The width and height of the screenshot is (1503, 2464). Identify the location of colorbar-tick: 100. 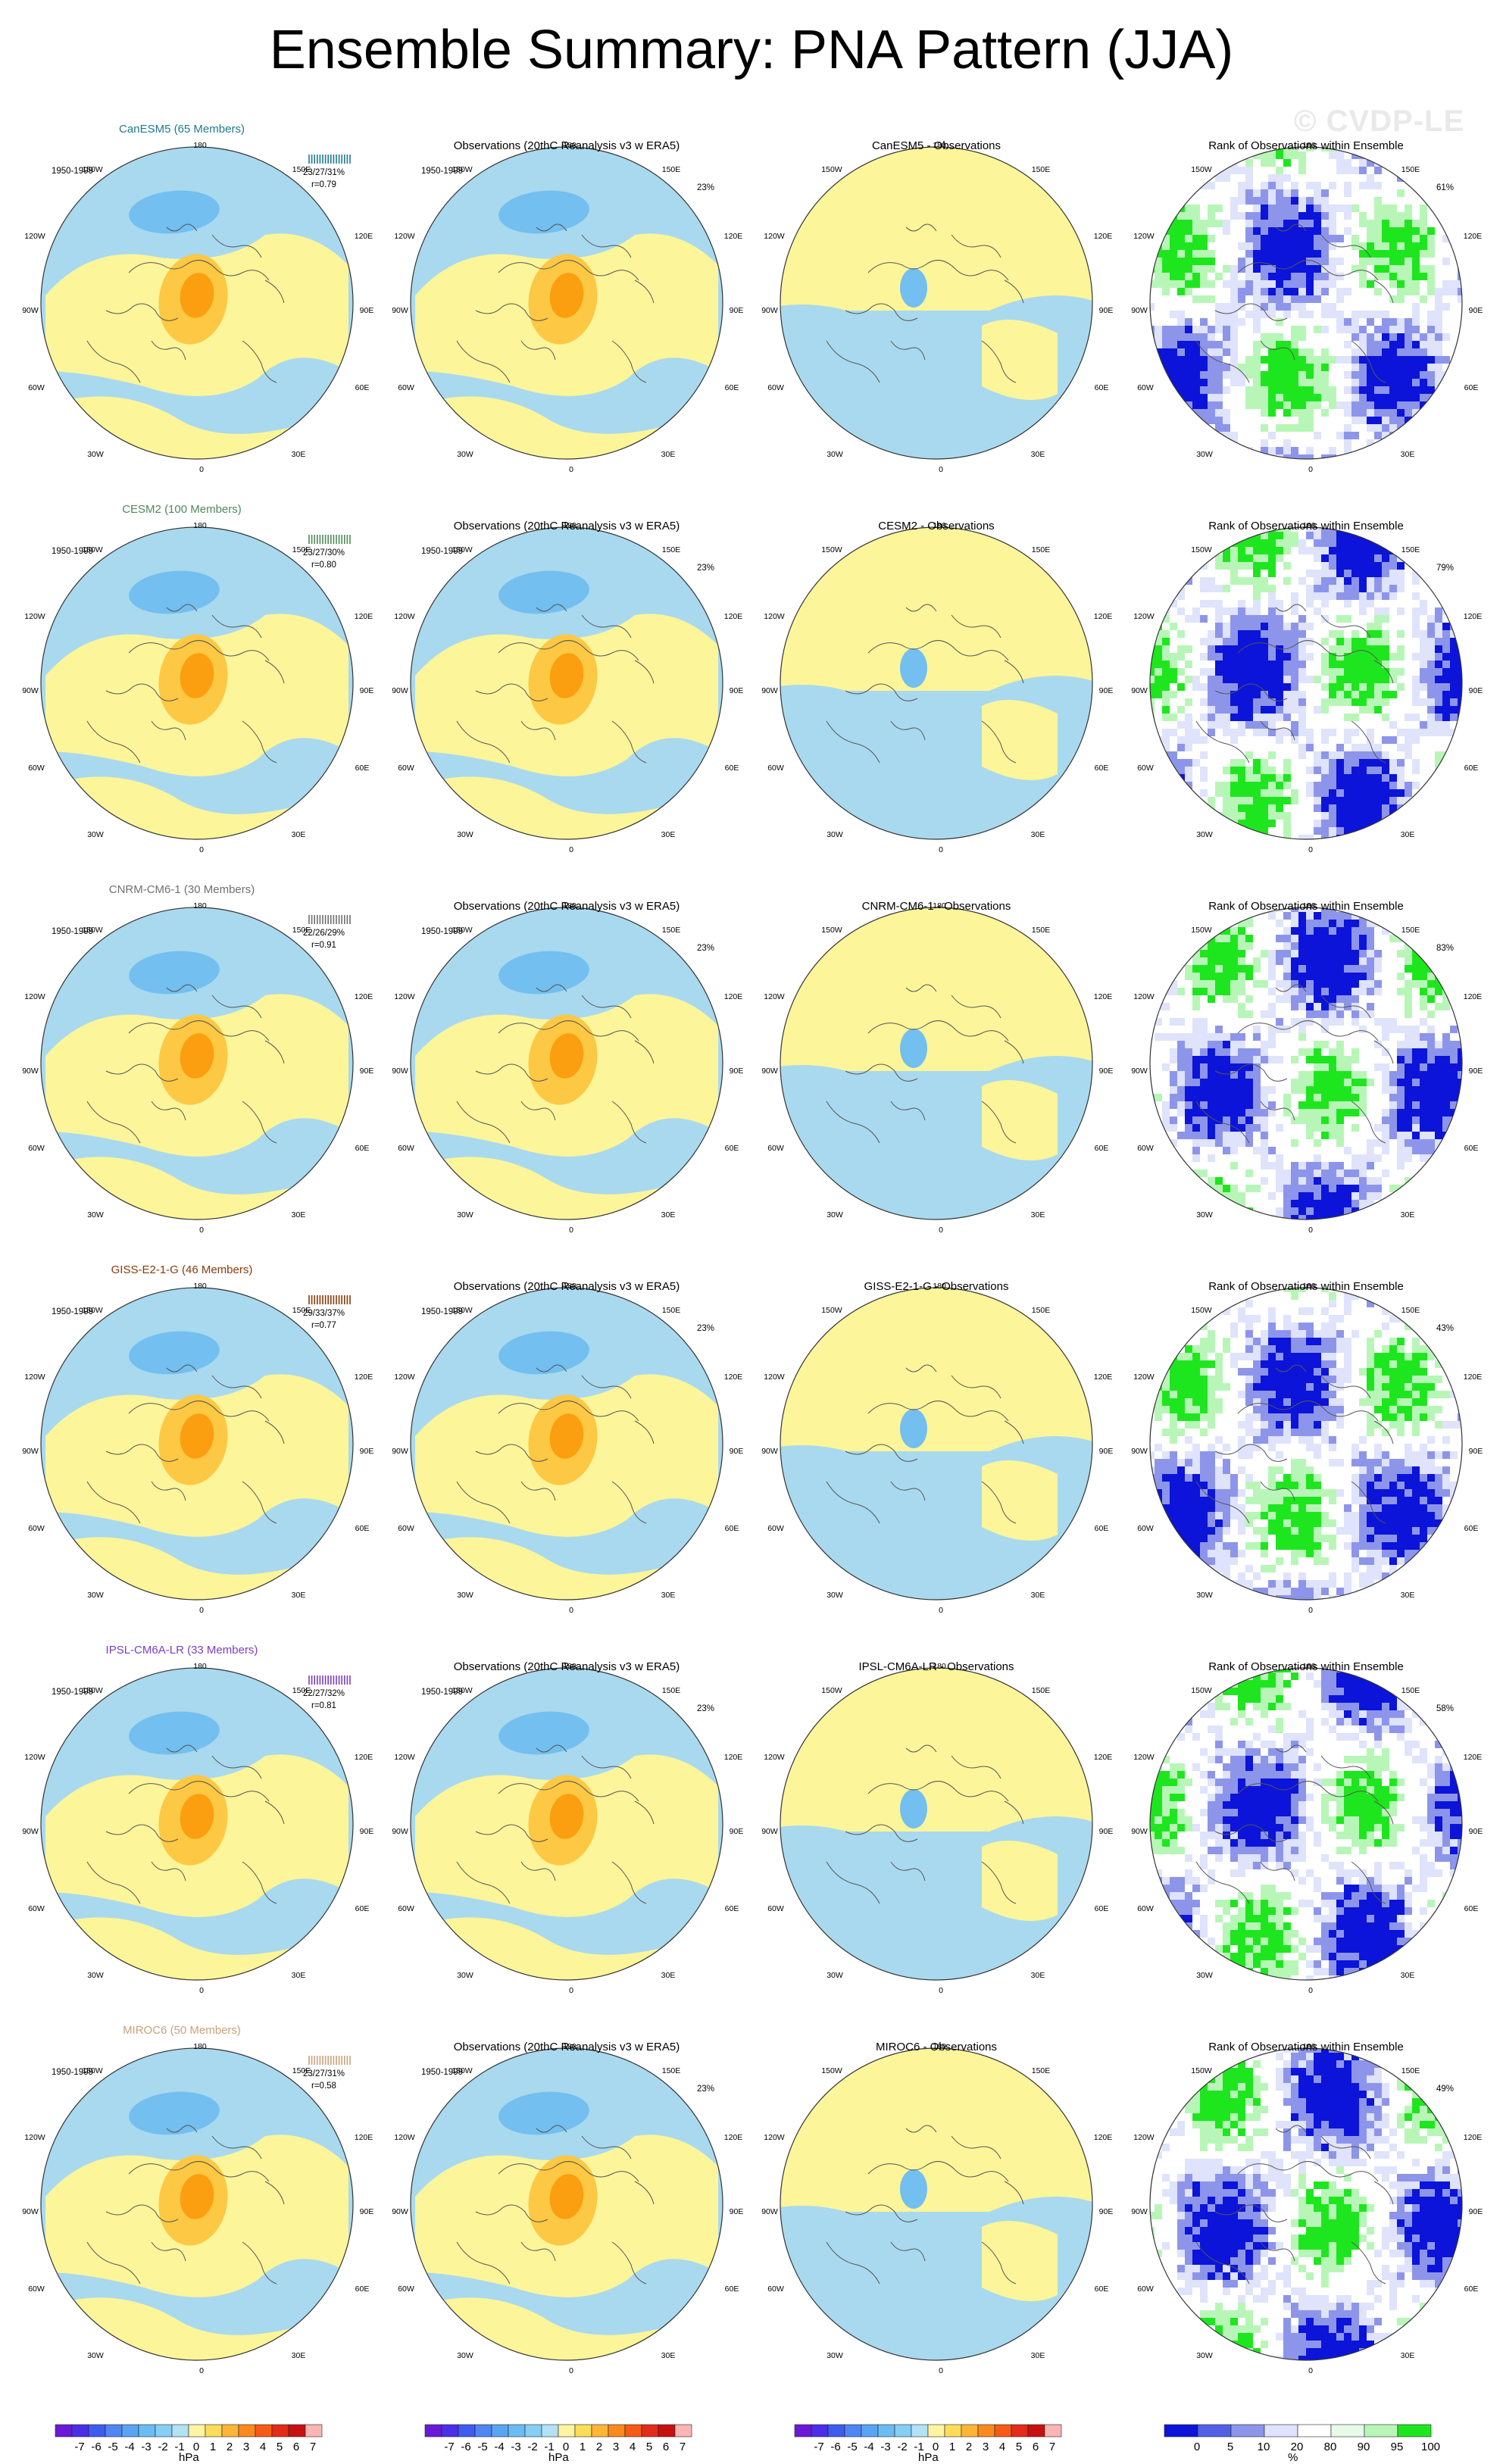
(1430, 2447).